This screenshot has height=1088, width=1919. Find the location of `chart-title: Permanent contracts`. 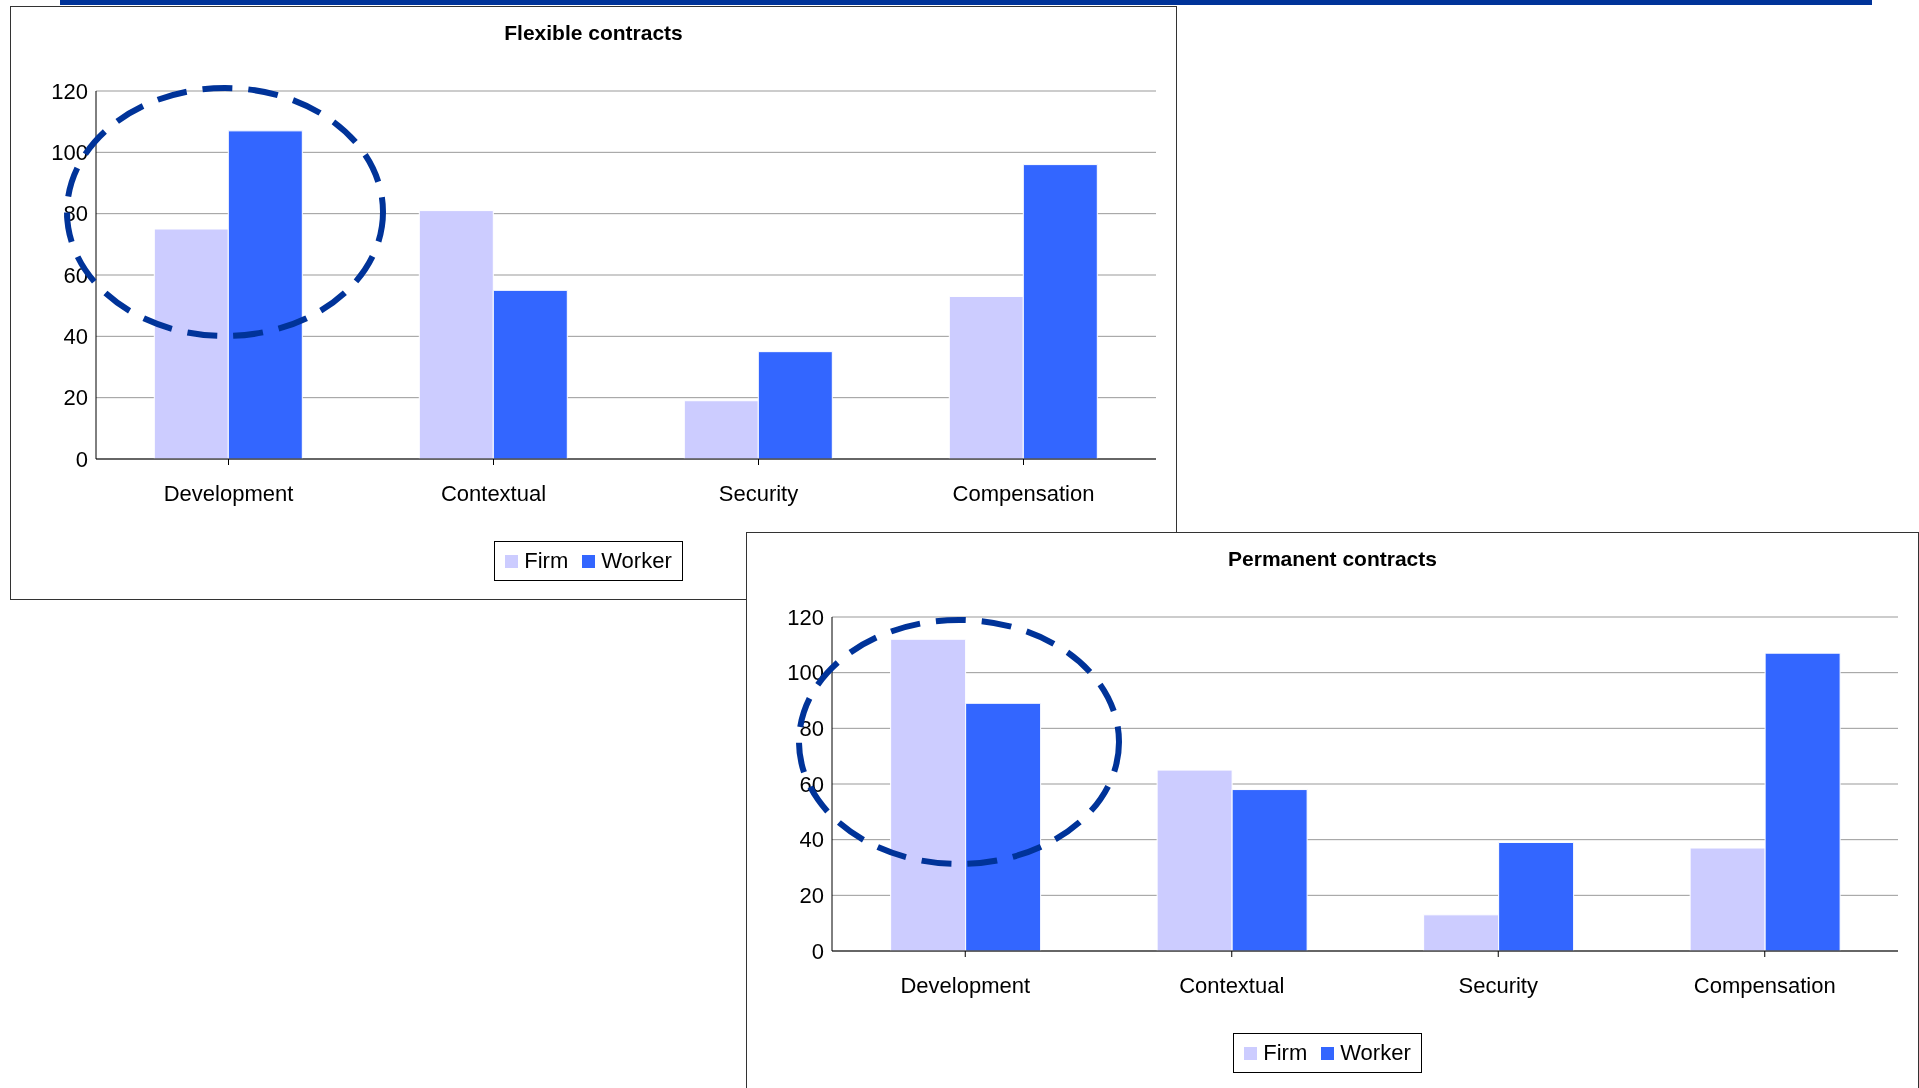

chart-title: Permanent contracts is located at coordinates (1332, 559).